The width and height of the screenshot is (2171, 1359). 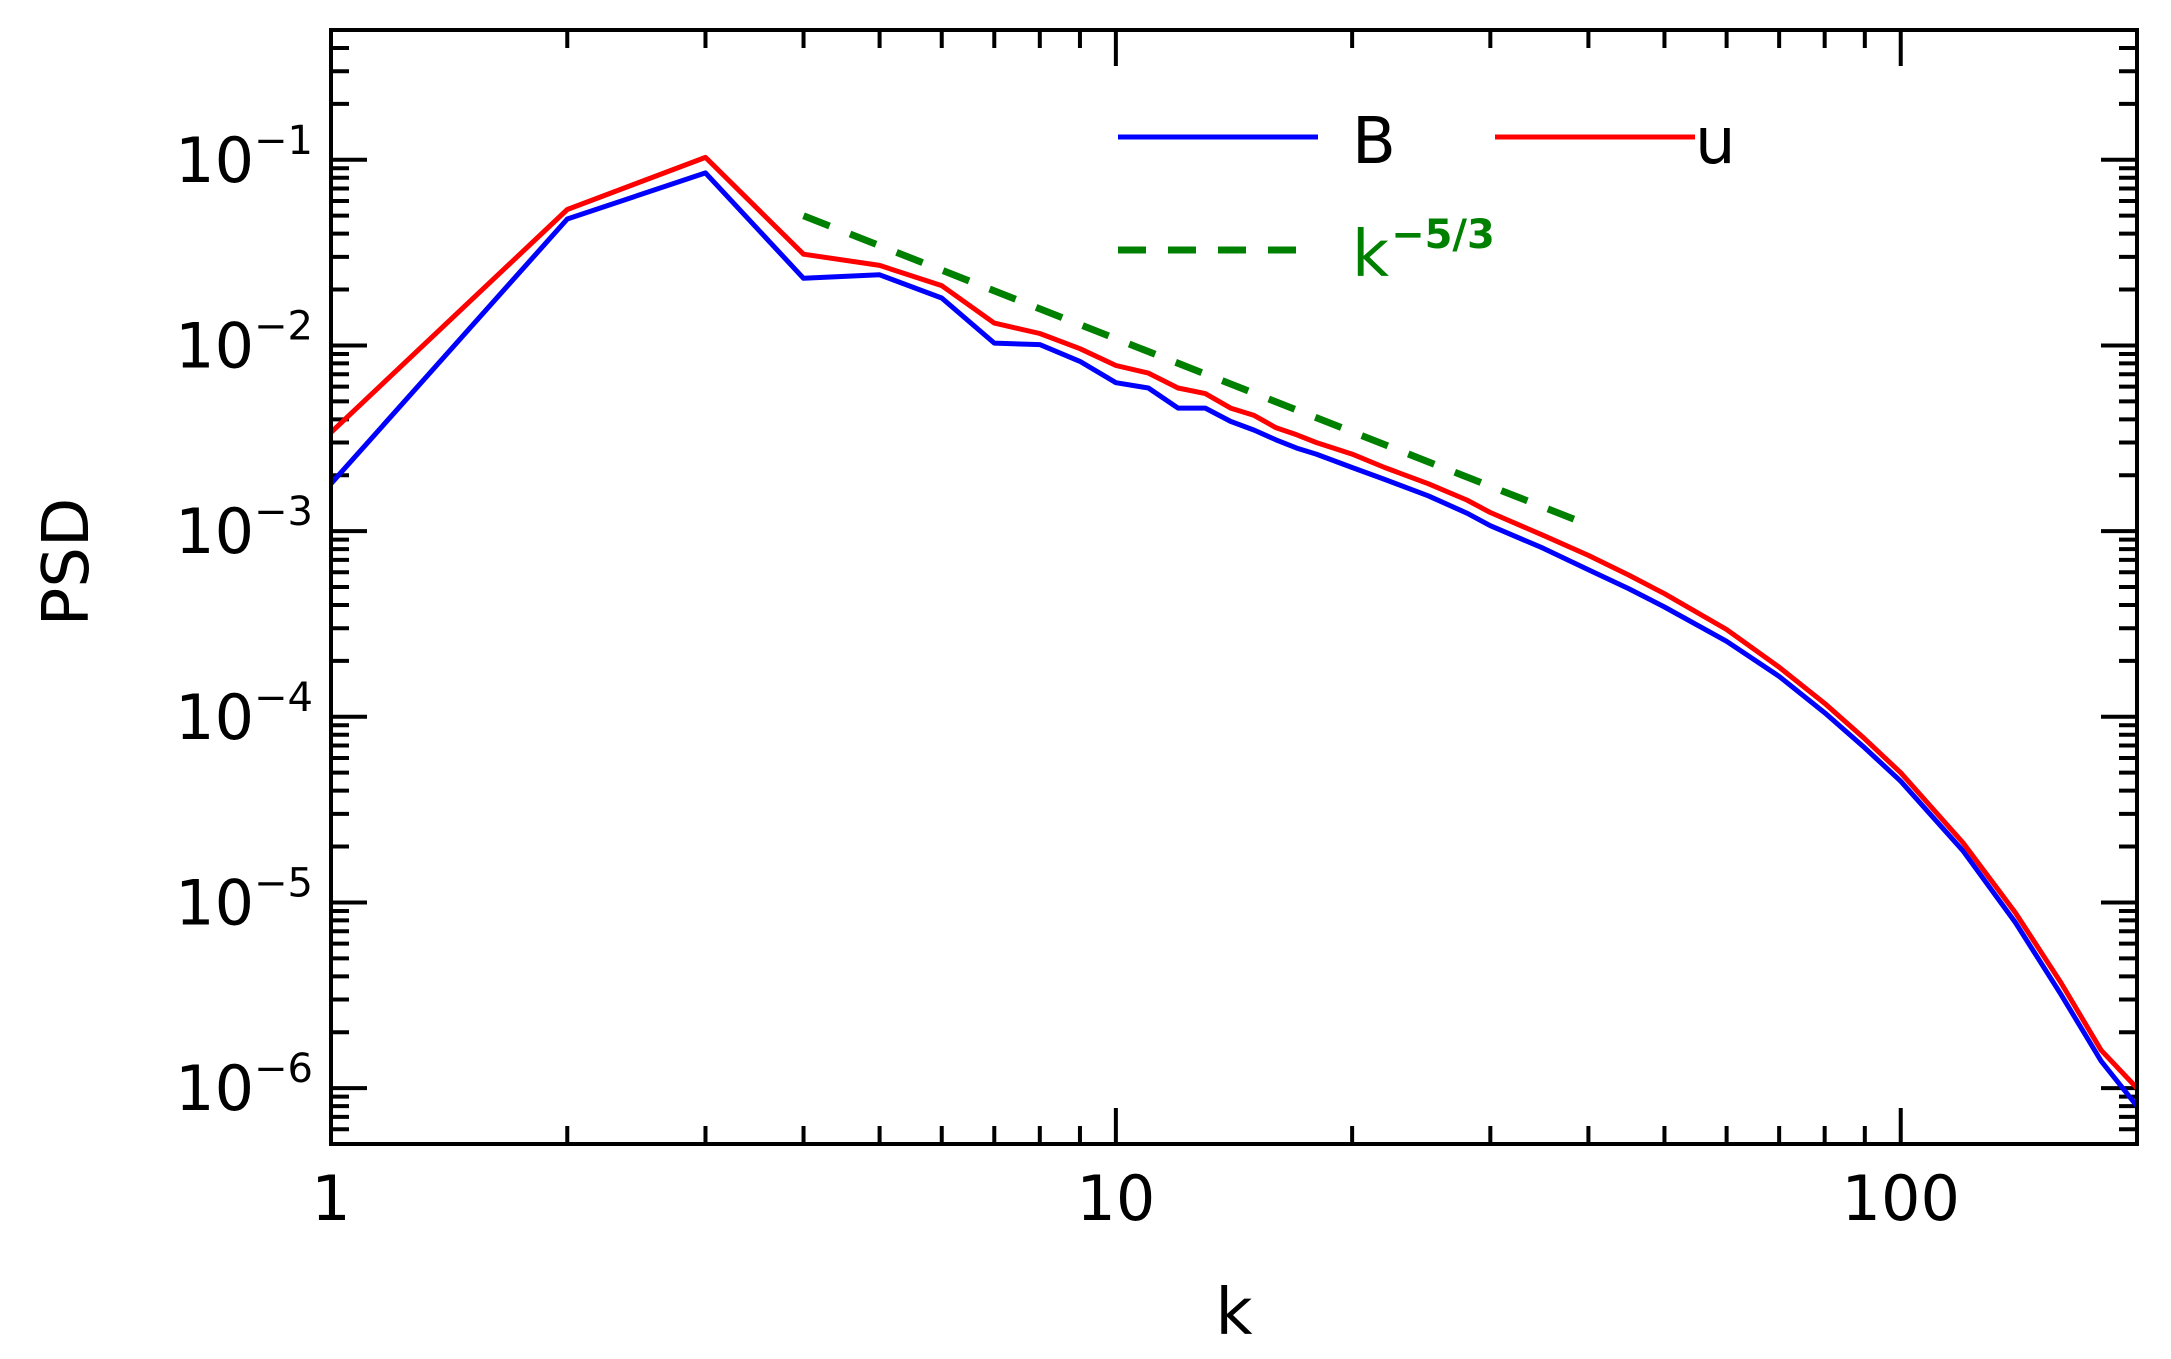 I want to click on y-tick-label: 10⁻¹, so click(x=244, y=157).